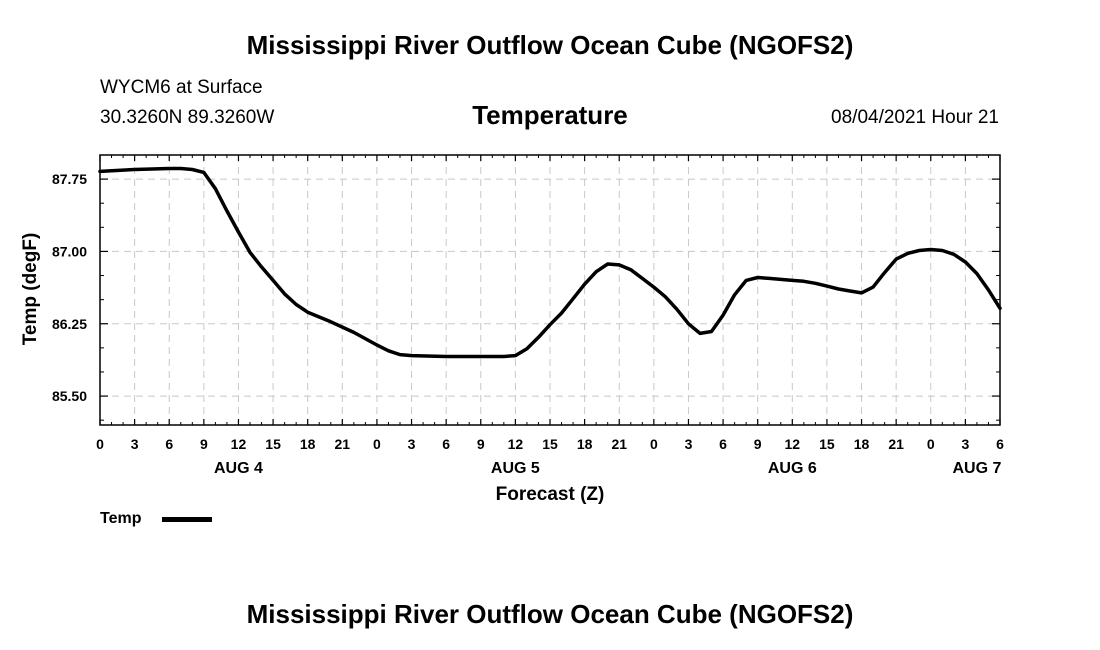 The image size is (1100, 650). Describe the element at coordinates (550, 115) in the screenshot. I see `parameter-title: Temperature` at that location.